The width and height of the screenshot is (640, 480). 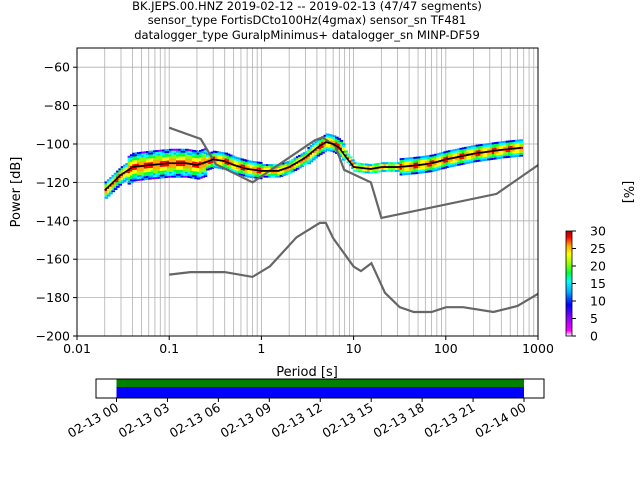 I want to click on mean-line, so click(x=312, y=166).